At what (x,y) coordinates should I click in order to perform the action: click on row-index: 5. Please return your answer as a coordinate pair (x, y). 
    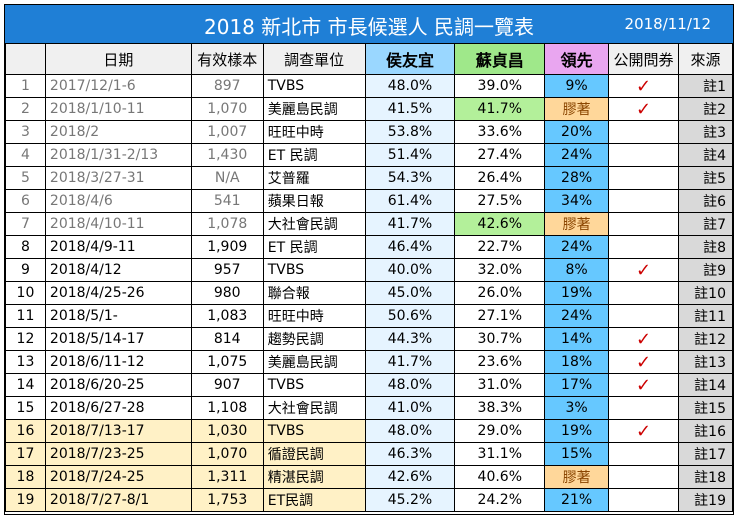
    Looking at the image, I should click on (25, 178).